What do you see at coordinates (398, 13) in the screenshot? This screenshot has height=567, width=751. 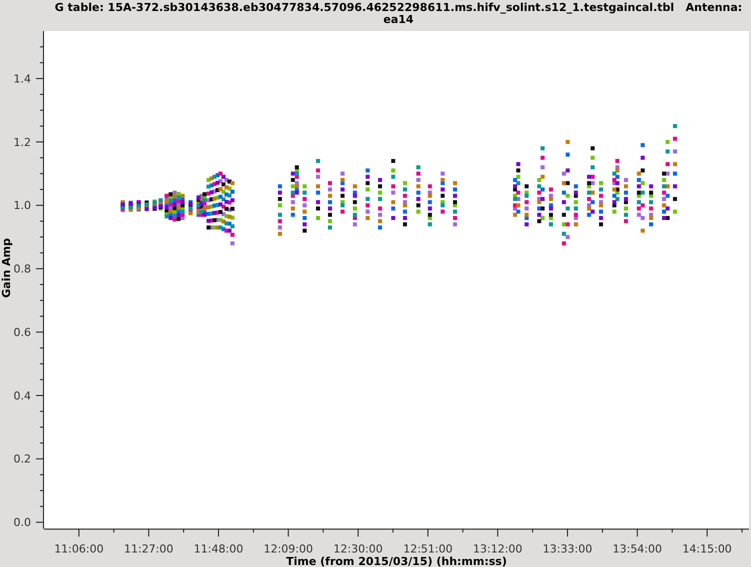 I see `chart-title: G table: 15A-372.sb30143638.eb30477834.57096.46252298611.ms.hifv_solint.s12_1.testgaincal.tbl Antenna: ea14` at bounding box center [398, 13].